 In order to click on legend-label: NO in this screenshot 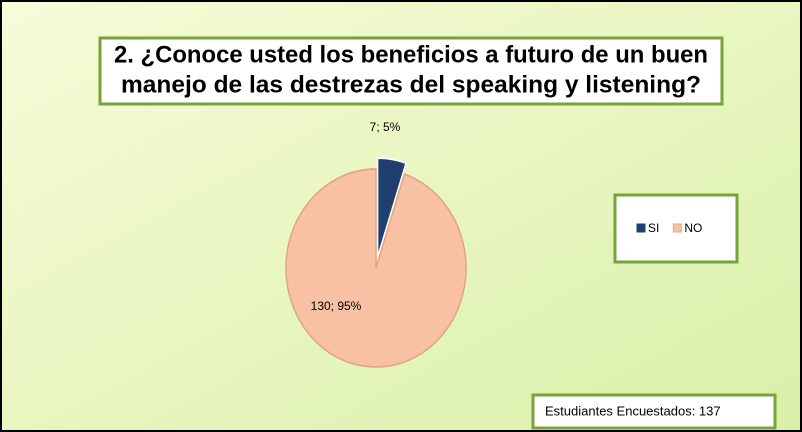, I will do `click(693, 228)`.